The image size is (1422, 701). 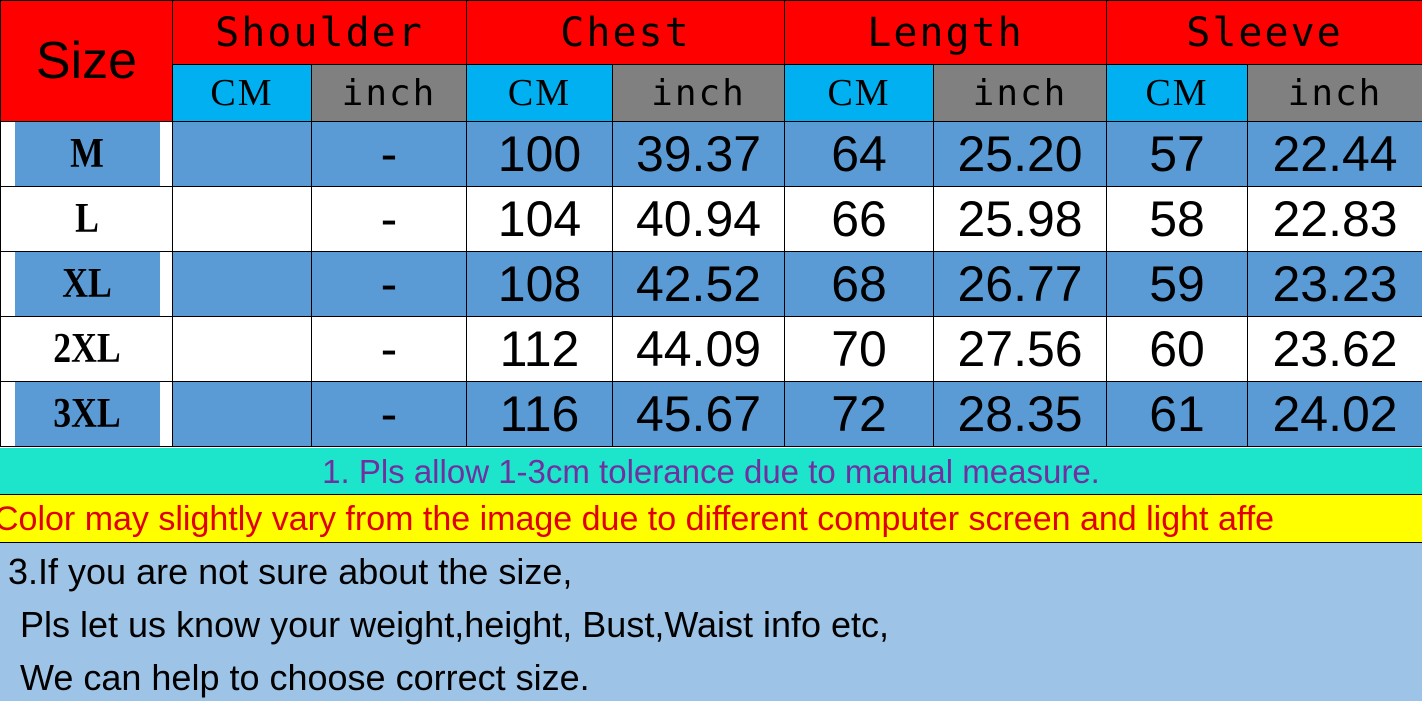 What do you see at coordinates (1020, 414) in the screenshot?
I see `length-inch-cell: 28.35` at bounding box center [1020, 414].